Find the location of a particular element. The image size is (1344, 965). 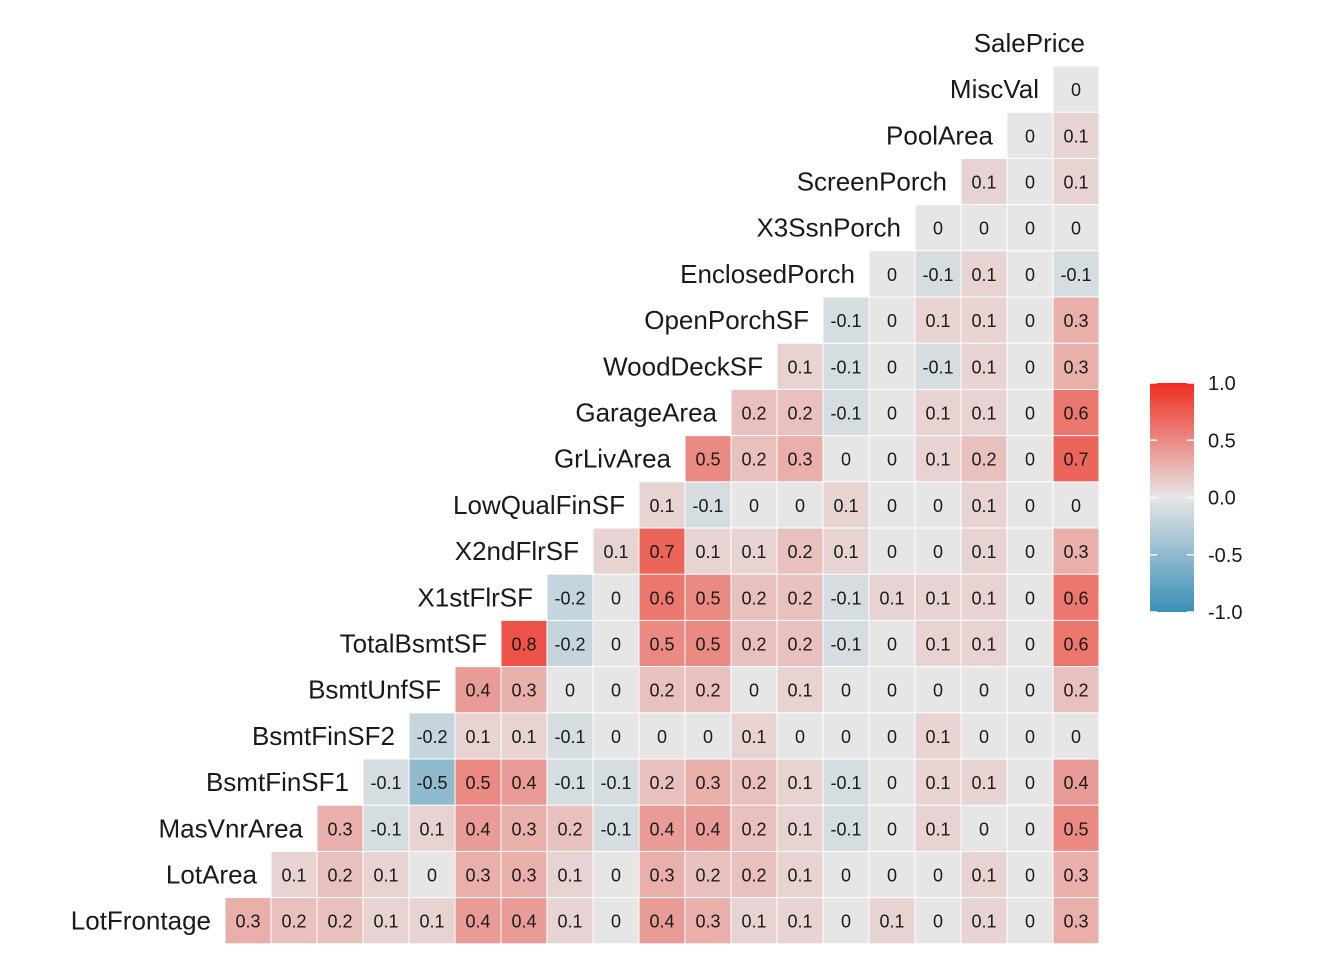

cell-value-label: 0.5 is located at coordinates (707, 460).